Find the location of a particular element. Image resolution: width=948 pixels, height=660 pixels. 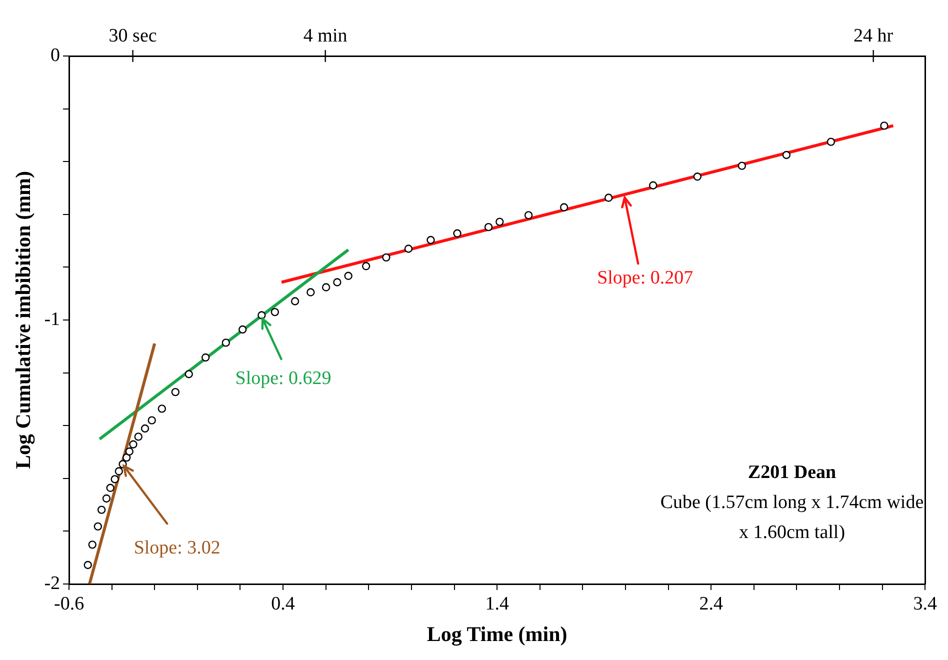

y-tick-label: -2 is located at coordinates (52, 583).